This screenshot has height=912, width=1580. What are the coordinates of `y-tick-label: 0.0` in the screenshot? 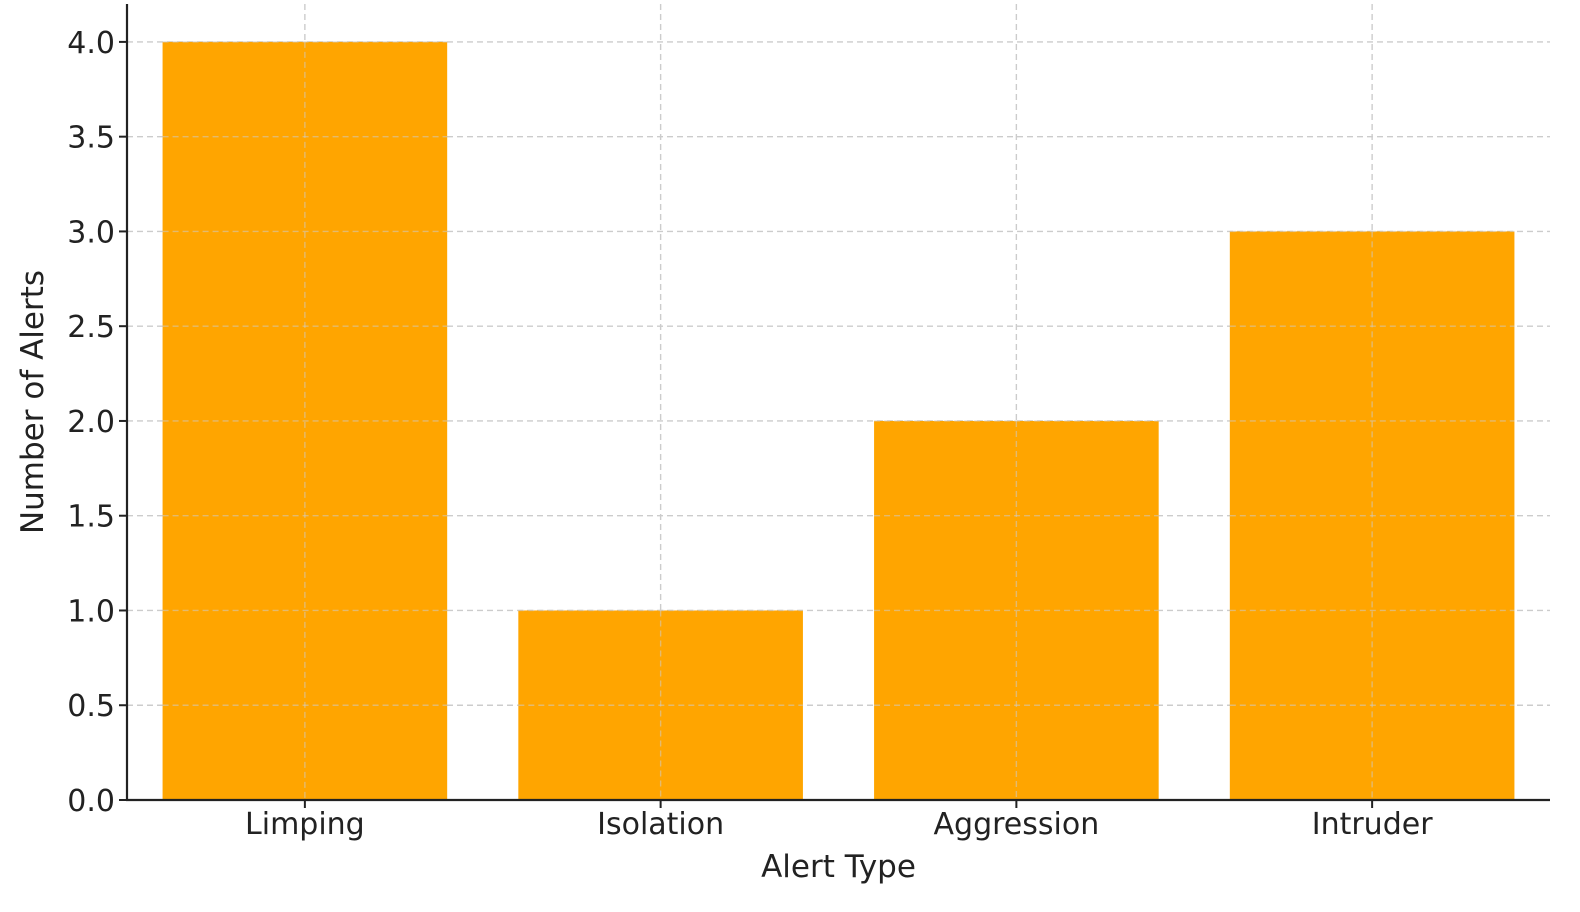 It's located at (91, 801).